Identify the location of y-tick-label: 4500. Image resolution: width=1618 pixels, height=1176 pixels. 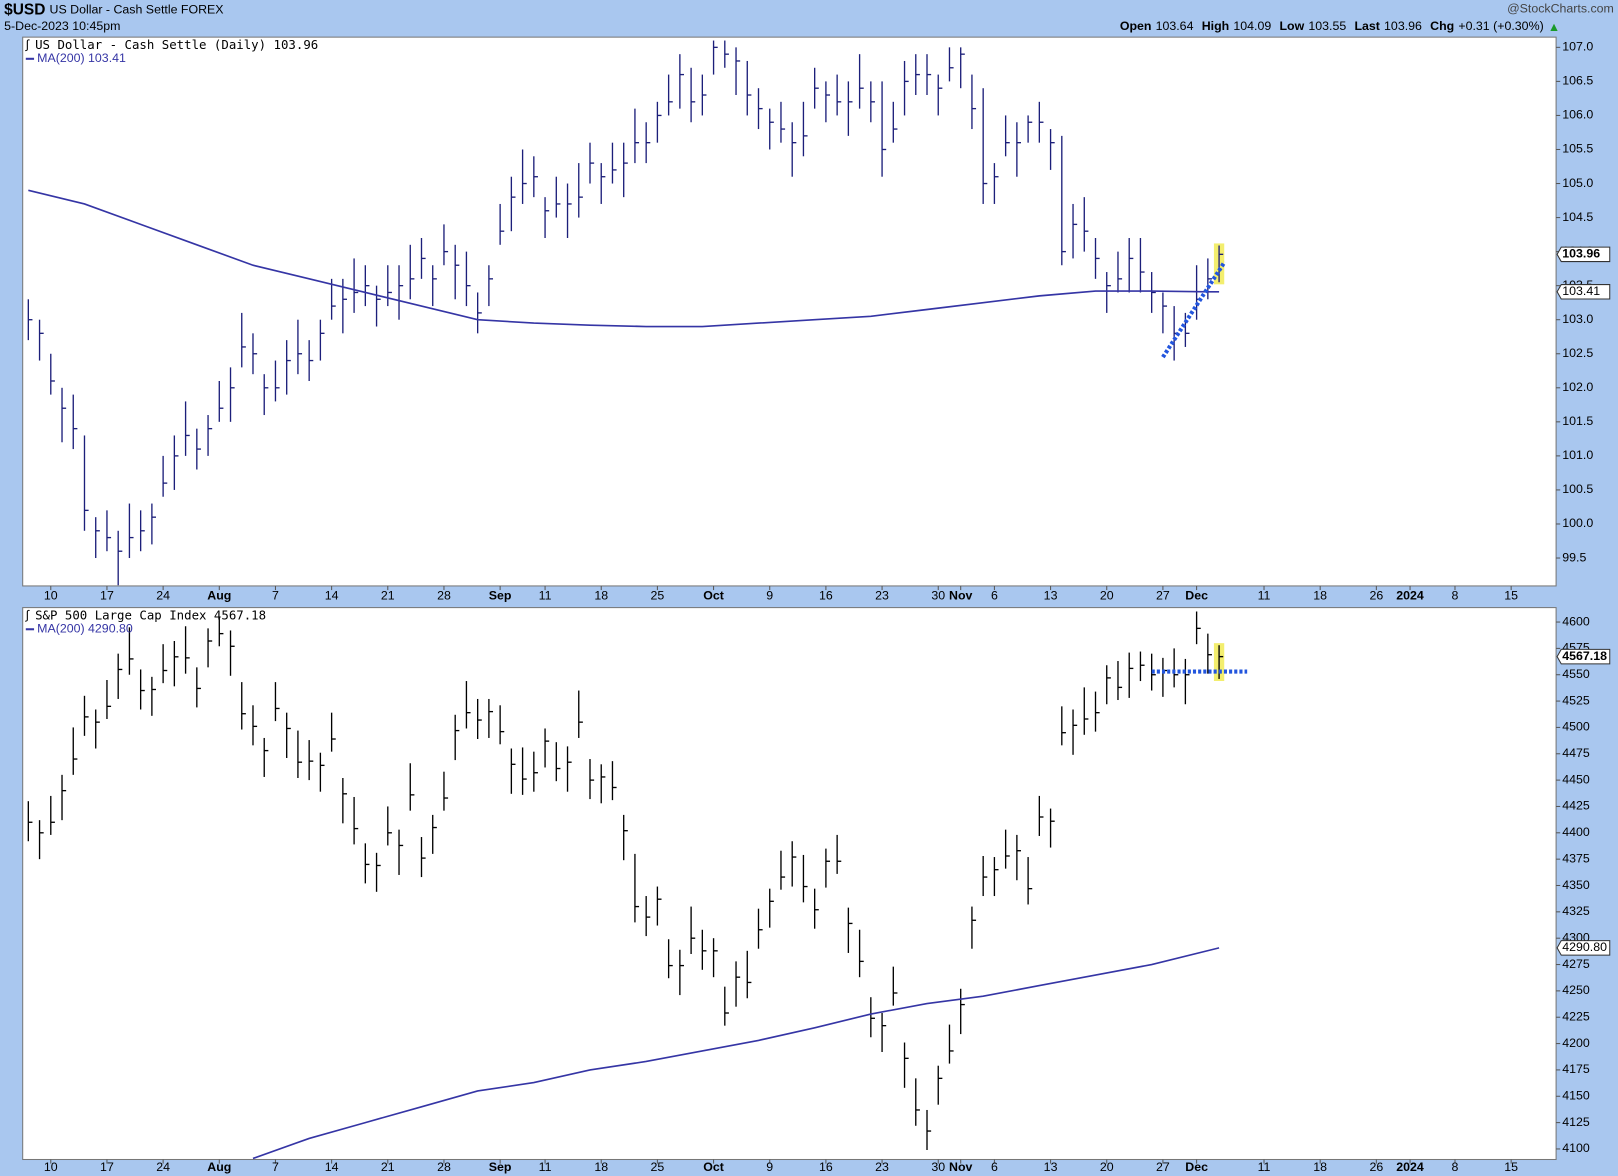
(1576, 727).